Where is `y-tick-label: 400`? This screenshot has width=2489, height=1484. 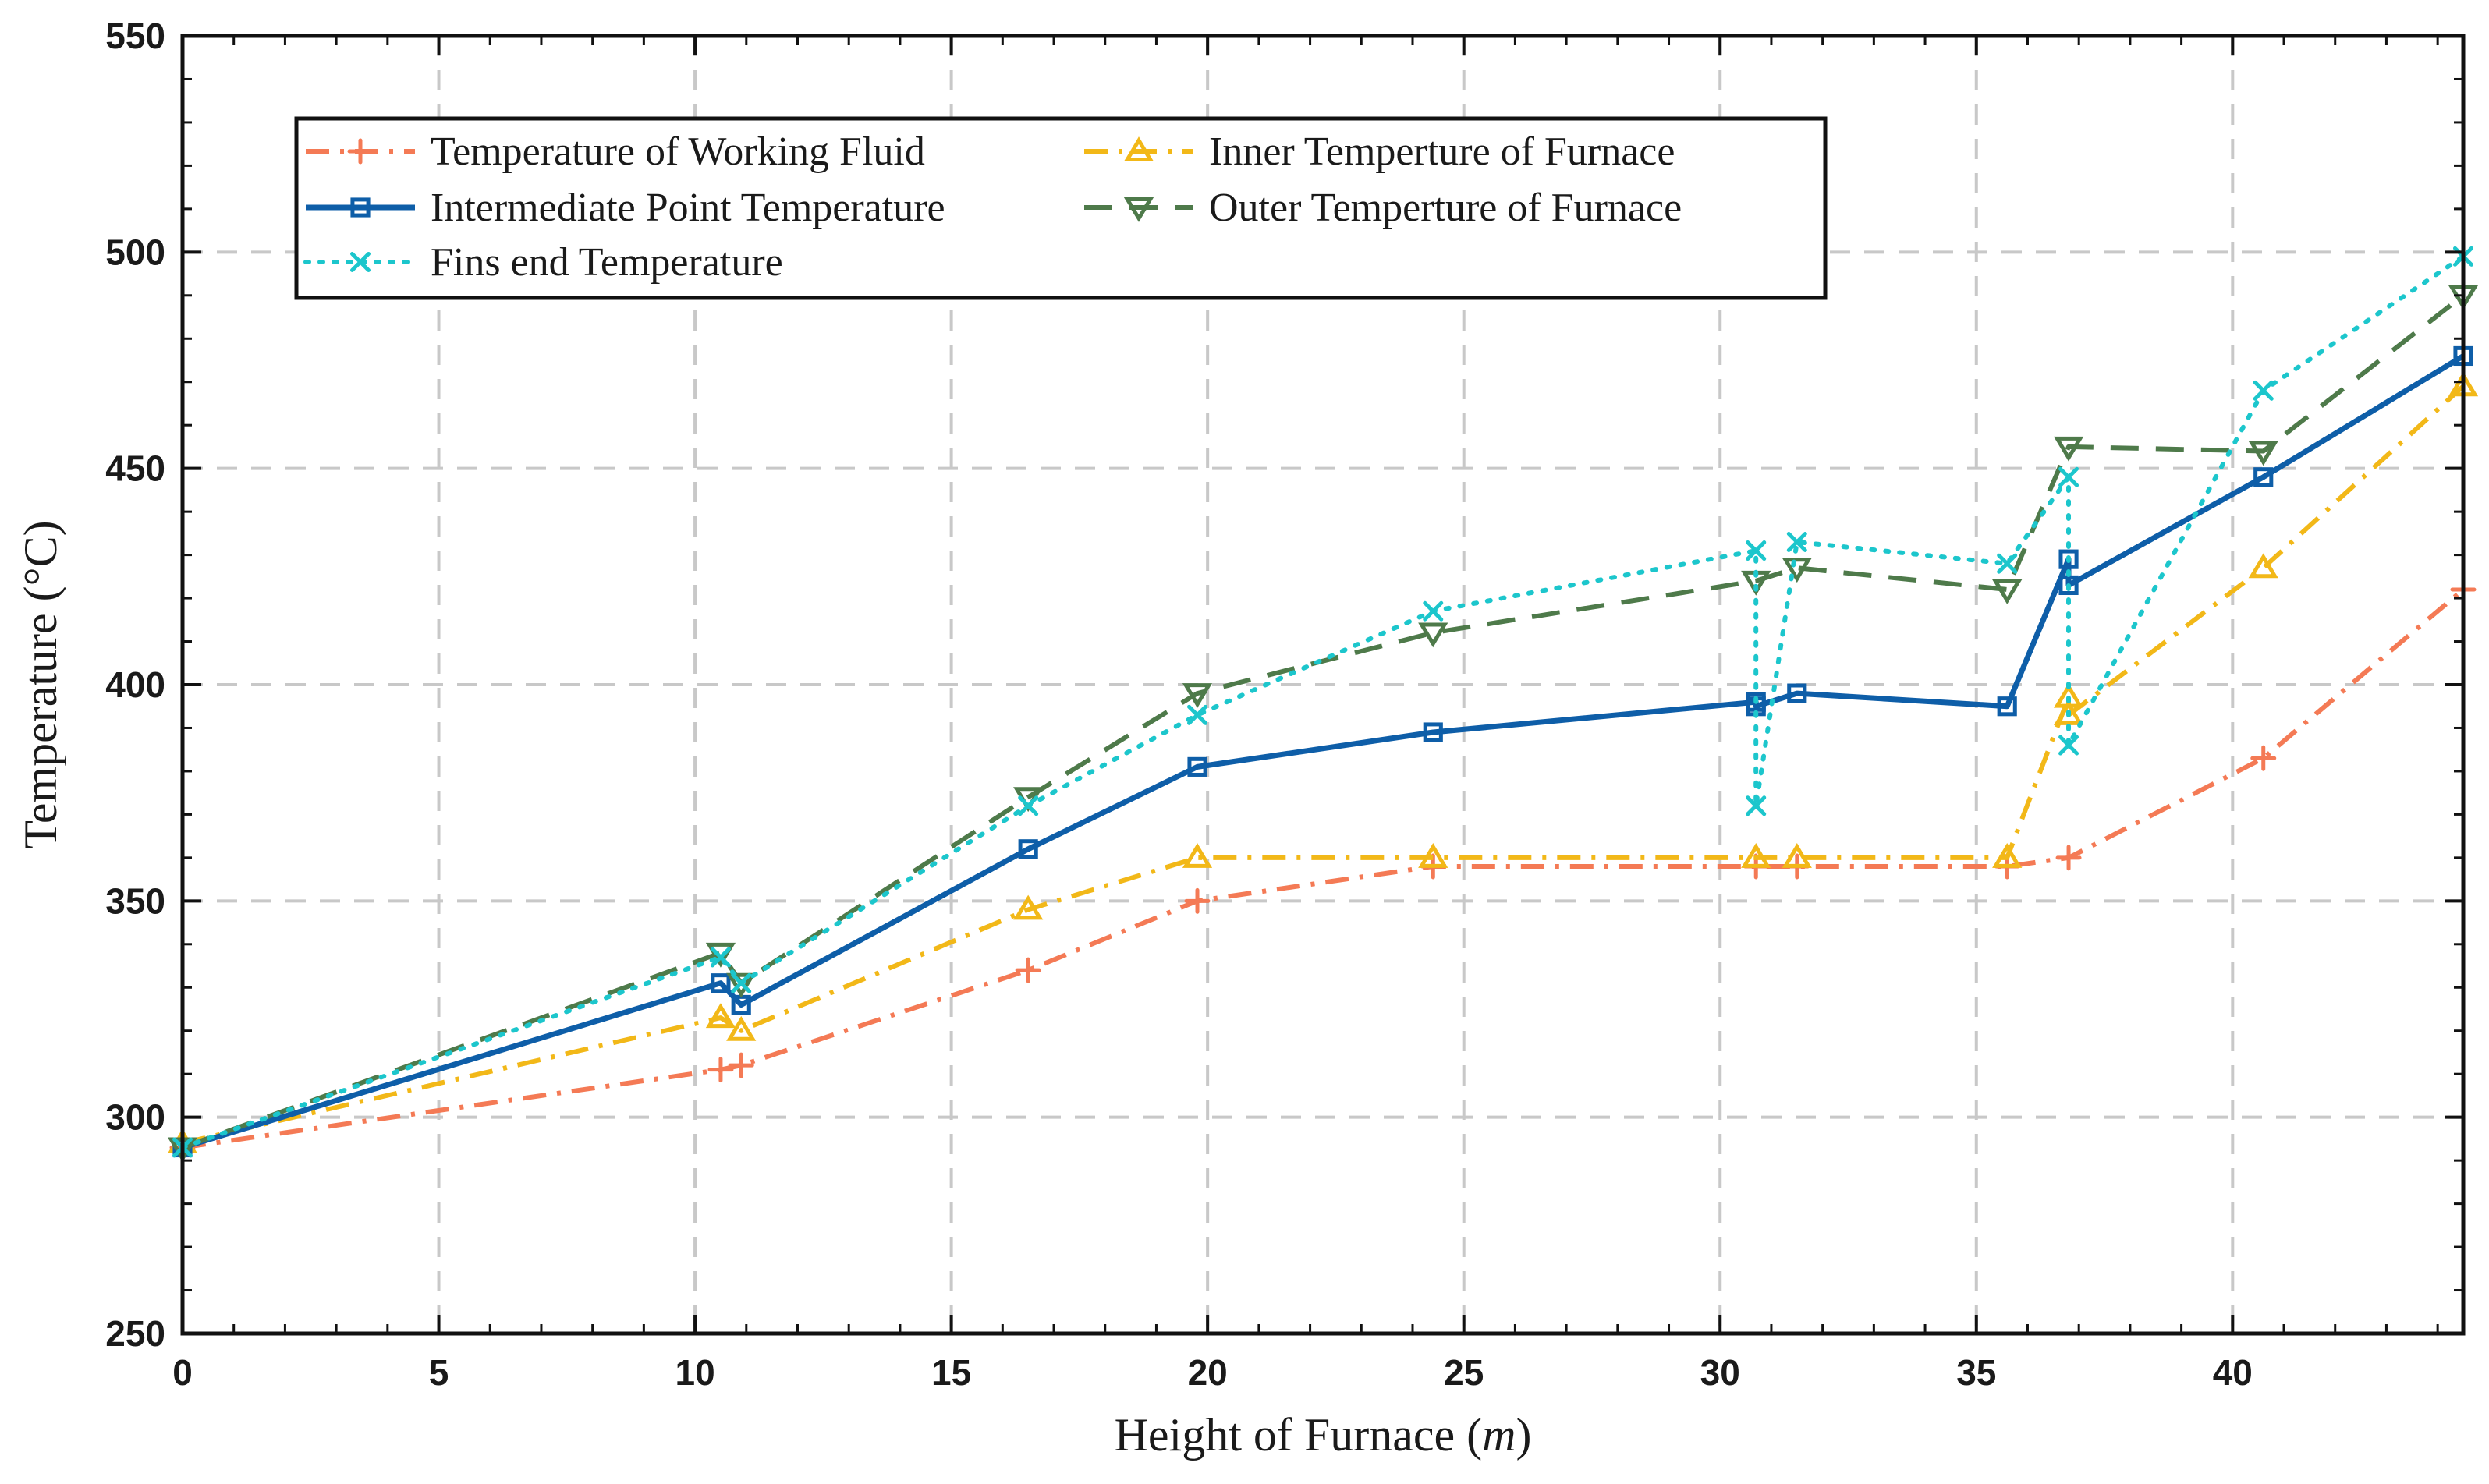
y-tick-label: 400 is located at coordinates (135, 684).